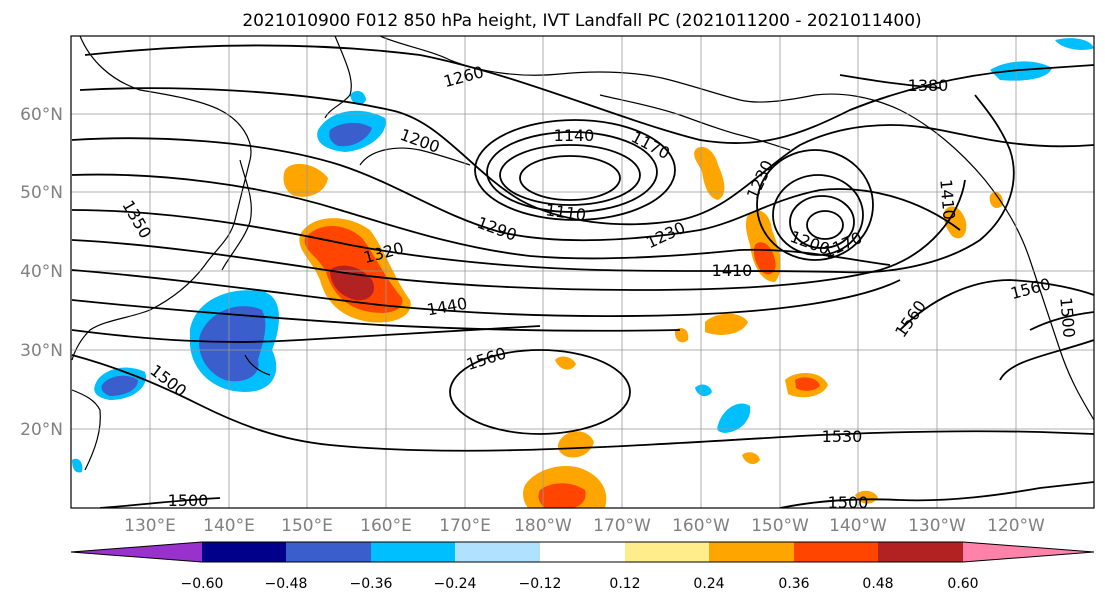  What do you see at coordinates (928, 85) in the screenshot?
I see `contour-label: 1380` at bounding box center [928, 85].